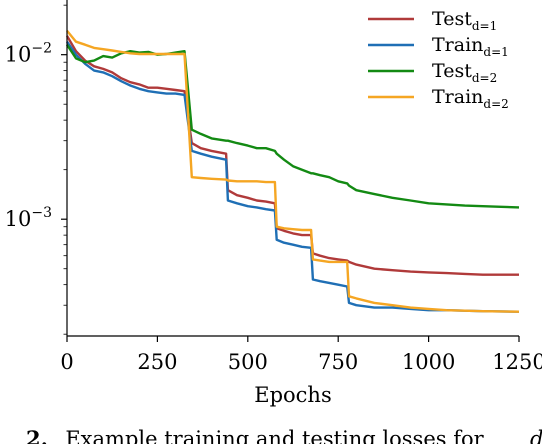  Describe the element at coordinates (248, 362) in the screenshot. I see `x-tick-label: 500` at that location.